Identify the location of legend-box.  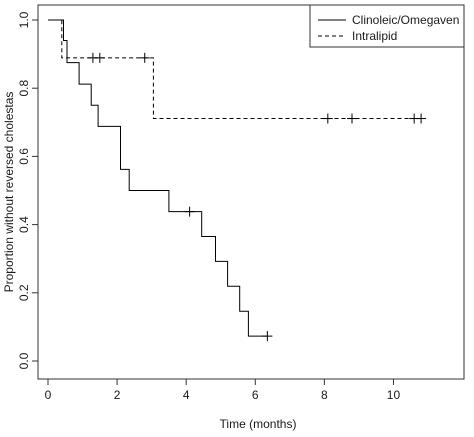
(387, 26).